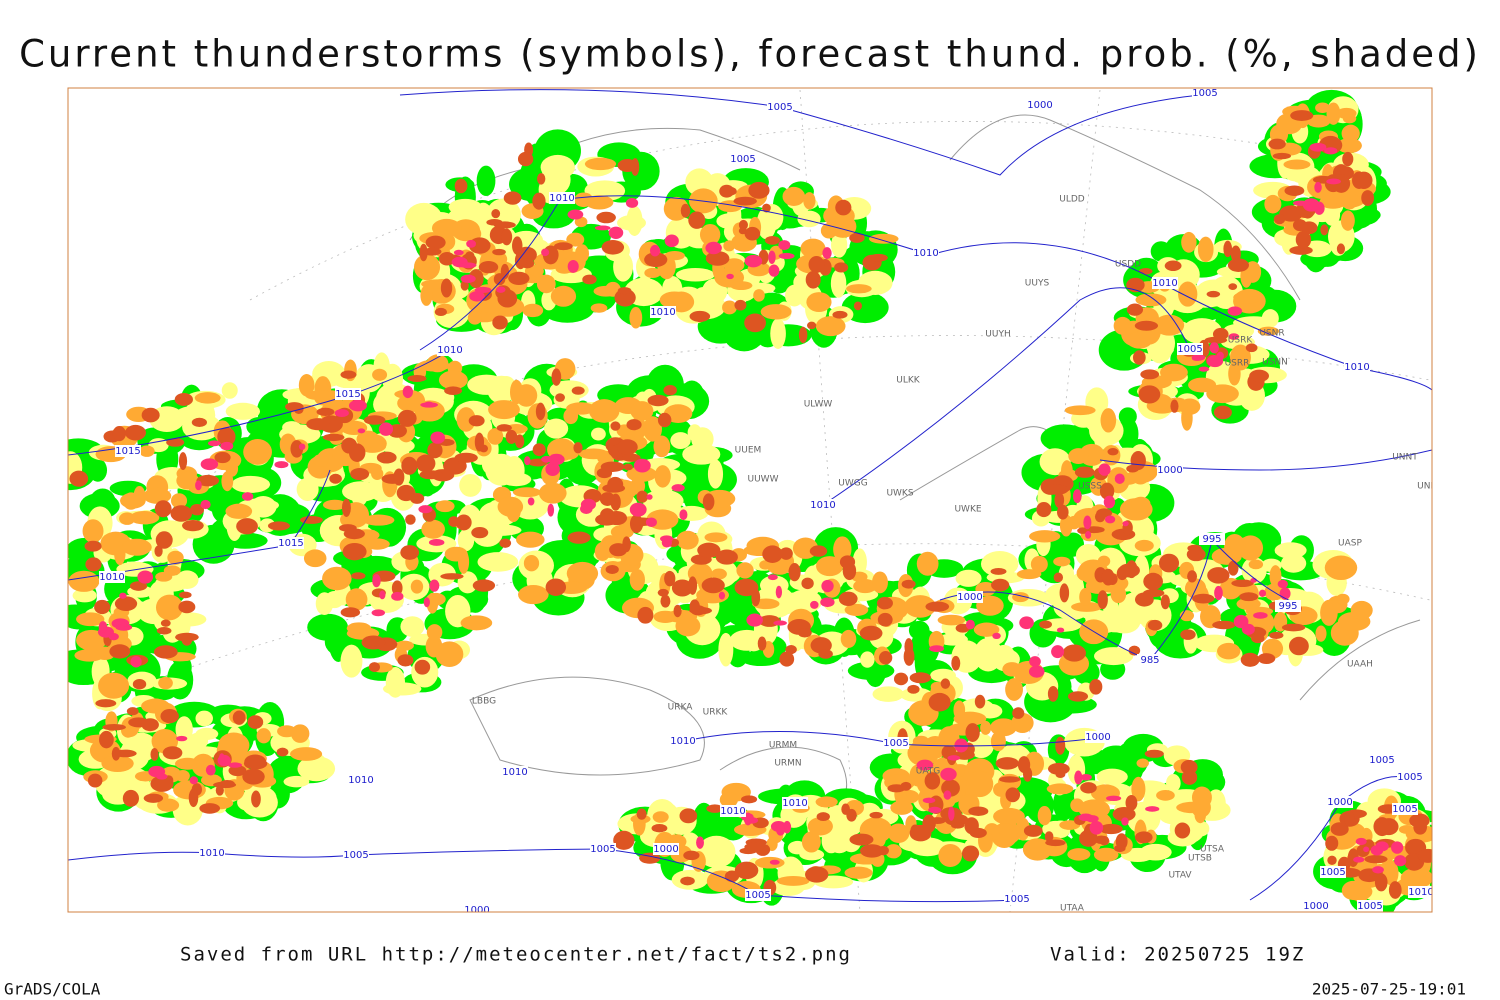  Describe the element at coordinates (1350, 544) in the screenshot. I see `station-label: UASP` at that location.